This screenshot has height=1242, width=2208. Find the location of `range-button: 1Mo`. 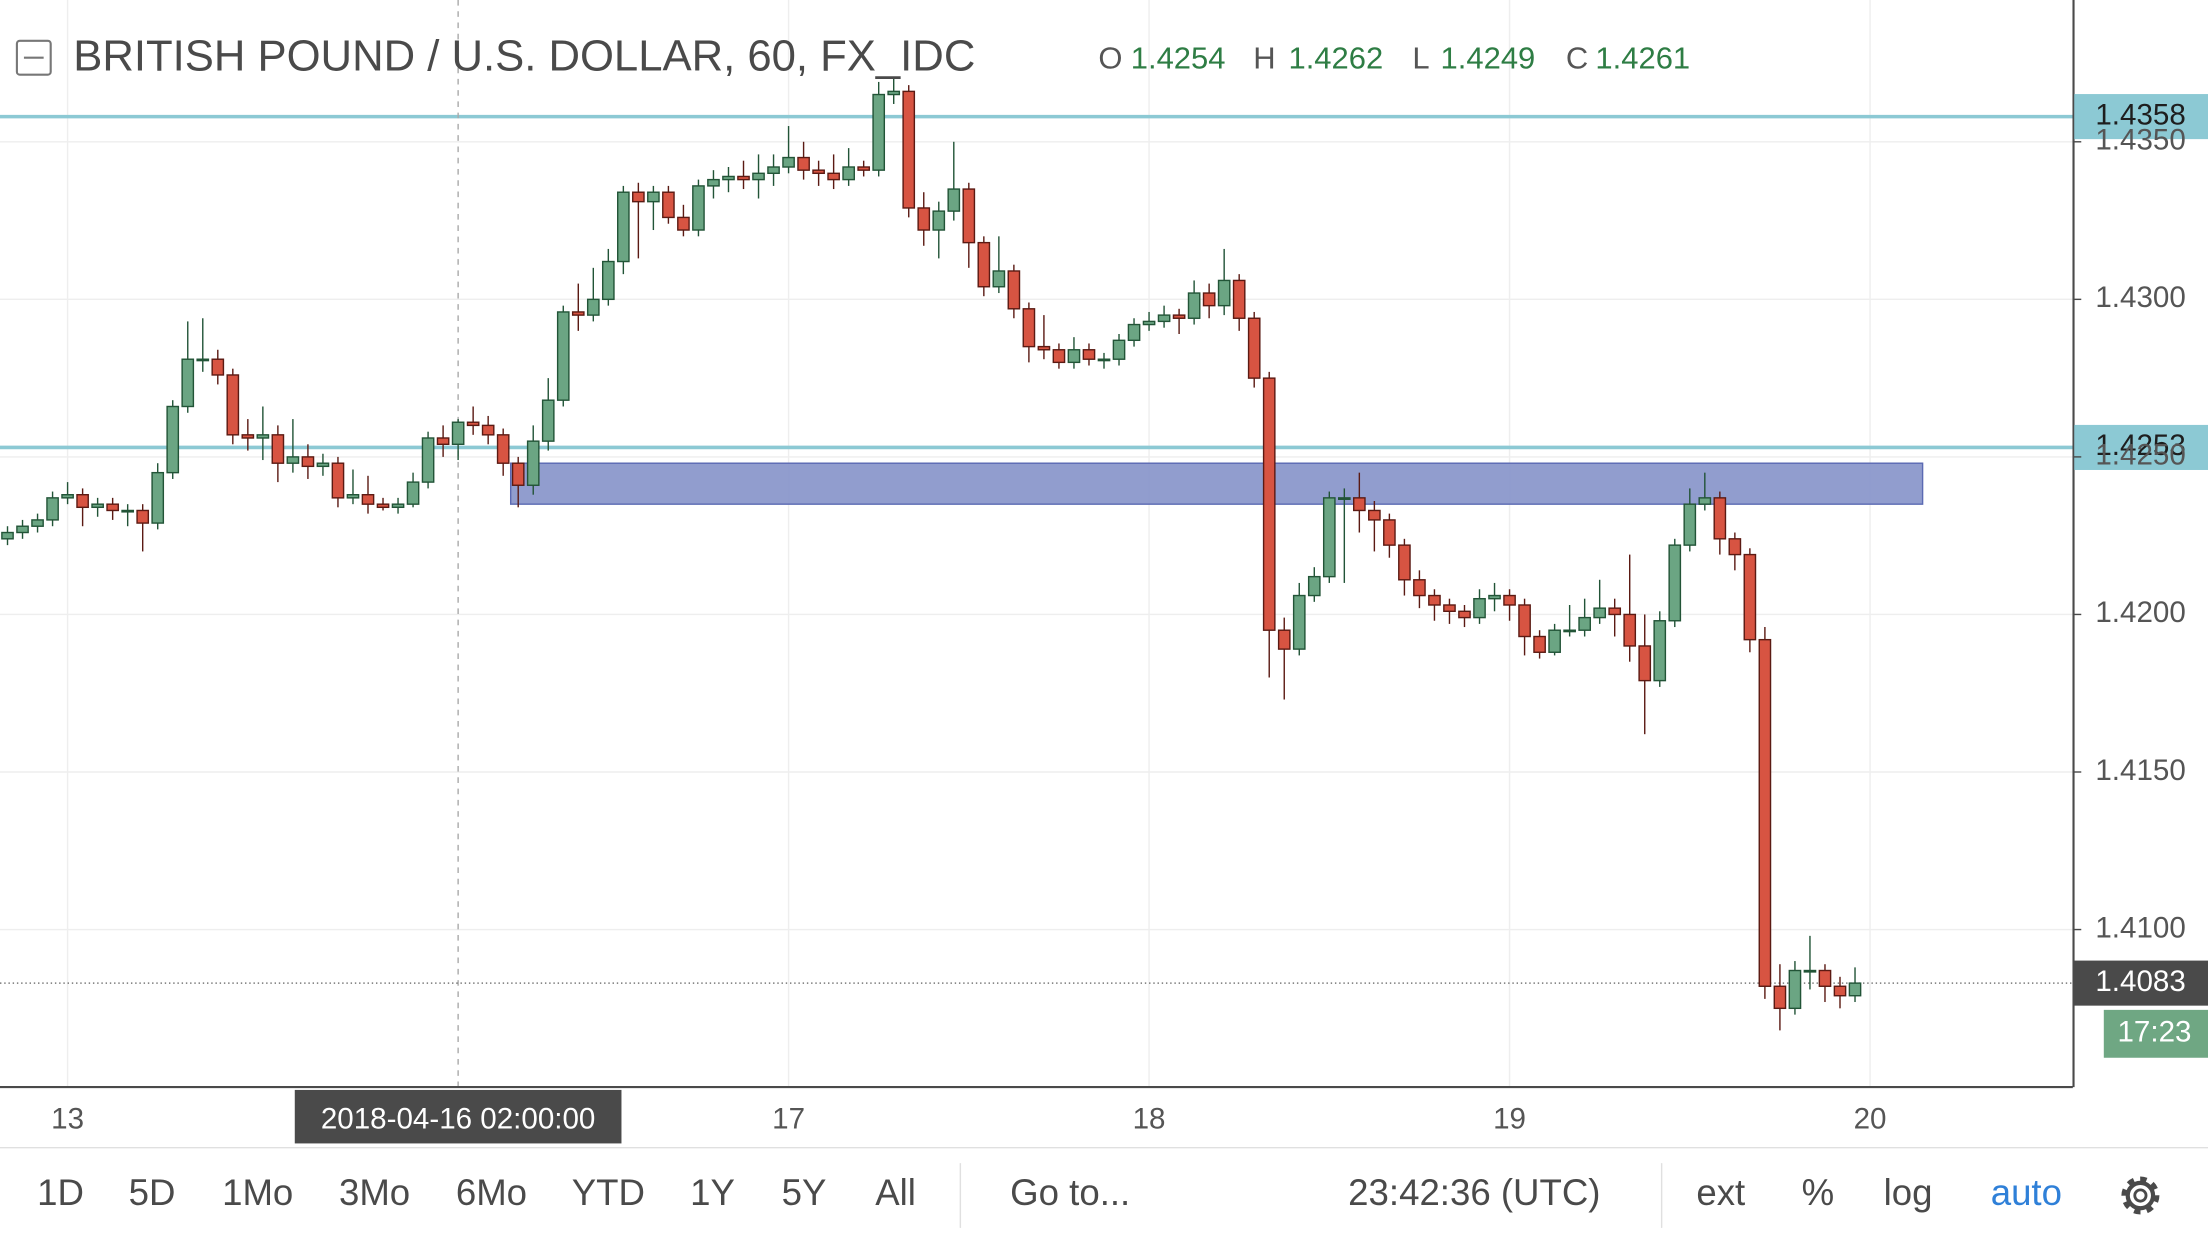

range-button: 1Mo is located at coordinates (257, 1192).